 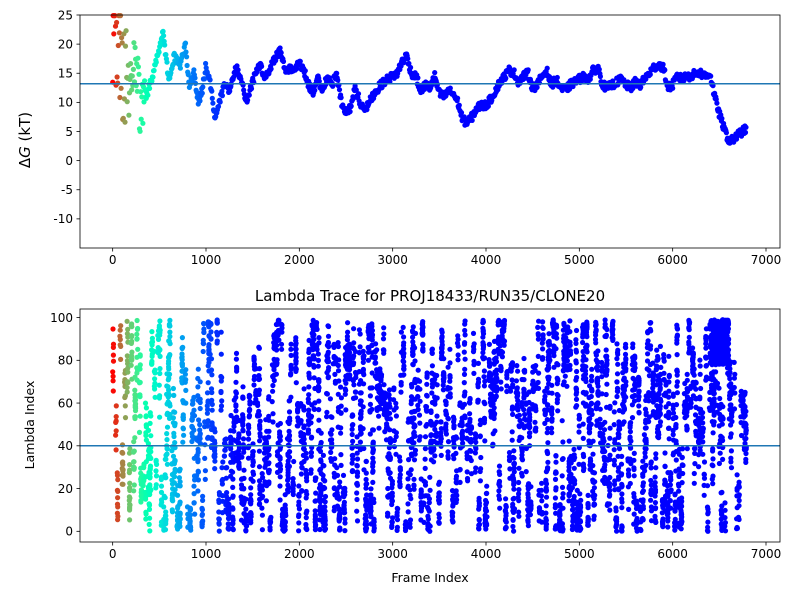 What do you see at coordinates (67, 190) in the screenshot?
I see `delta-g-y-tick-label: -5` at bounding box center [67, 190].